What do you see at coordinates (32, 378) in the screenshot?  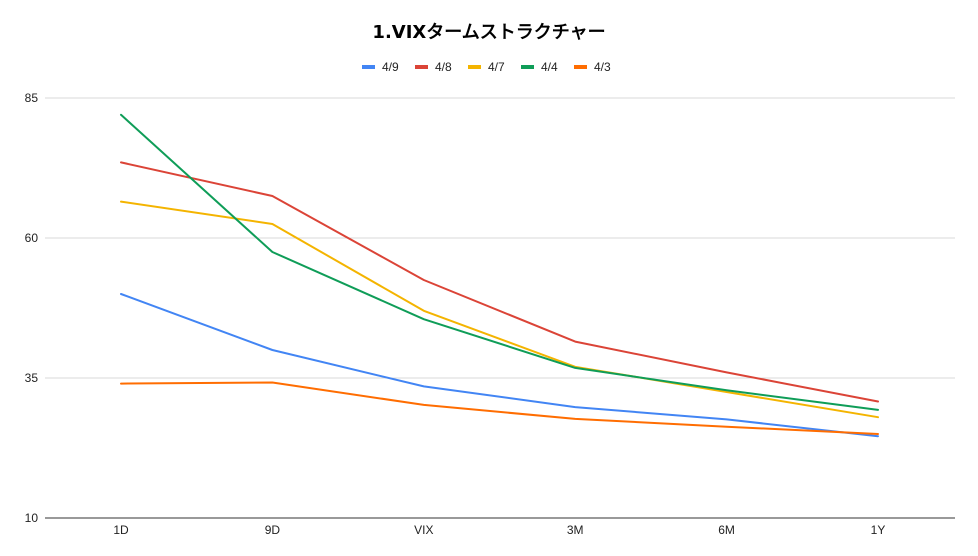 I see `y-tick-label: 35` at bounding box center [32, 378].